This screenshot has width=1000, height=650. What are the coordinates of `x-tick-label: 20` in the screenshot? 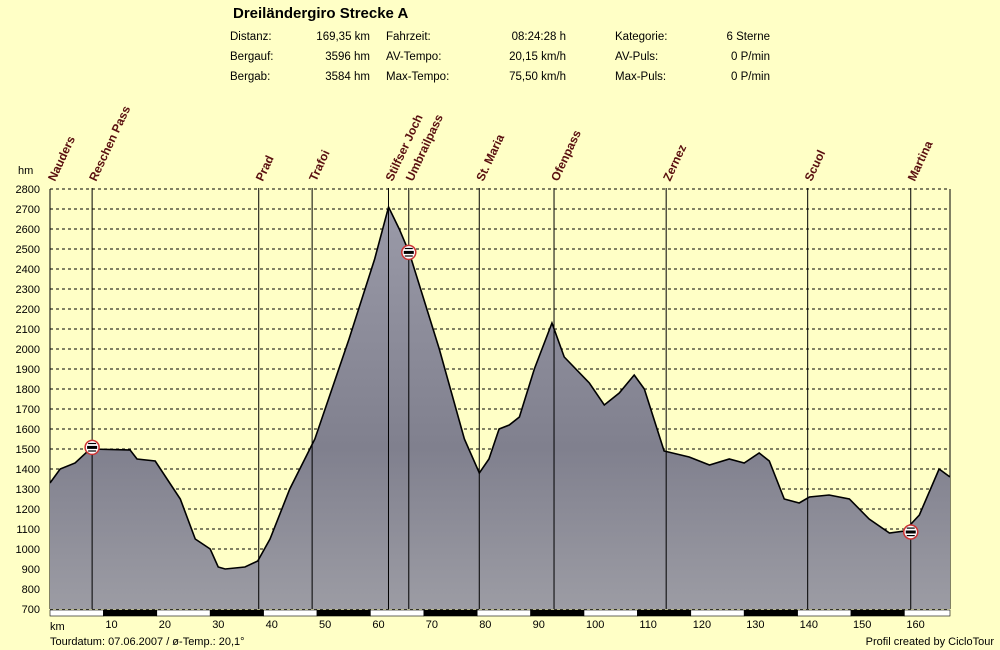 It's located at (165, 625).